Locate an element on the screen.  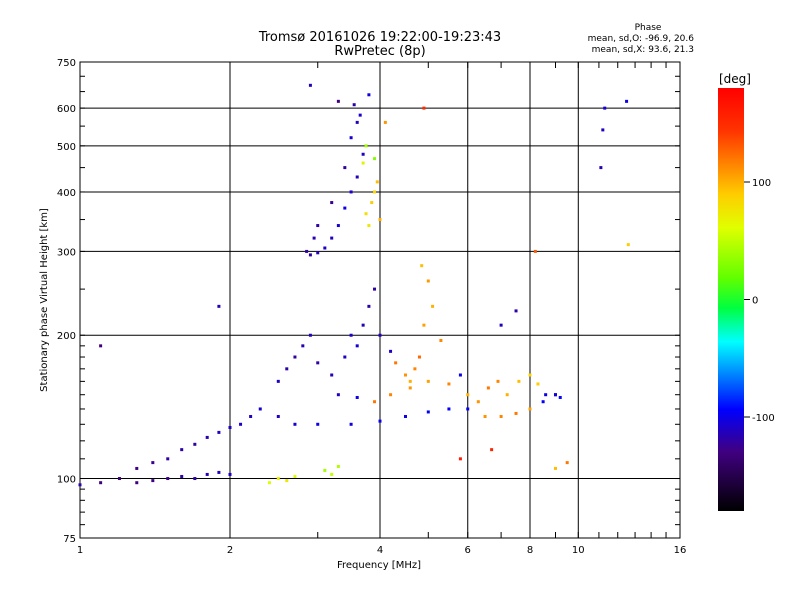
phase-stats-o: mean, sd,O: -96.9, 20.6 is located at coordinates (641, 39).